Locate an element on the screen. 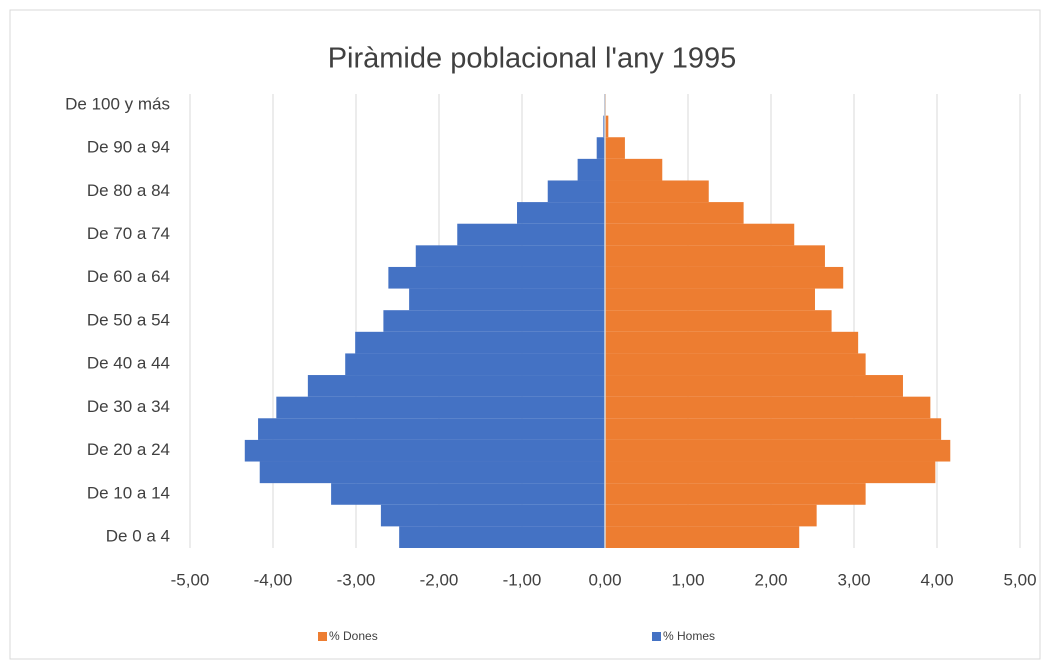 The width and height of the screenshot is (1043, 662). x-tick-label: -3,00 is located at coordinates (356, 579).